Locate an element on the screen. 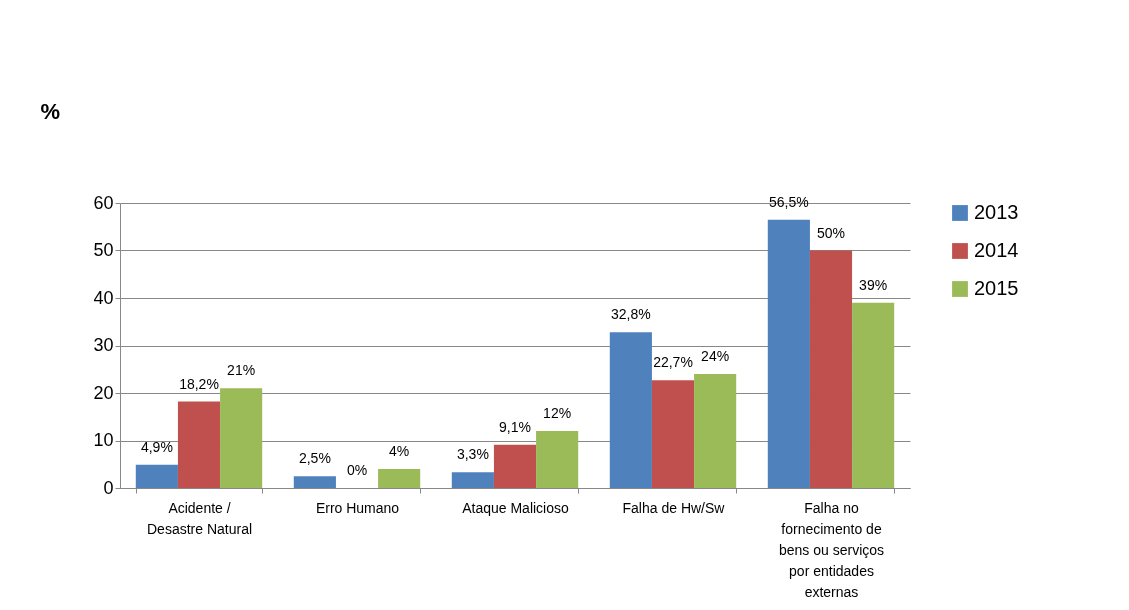 The image size is (1129, 610). data-label: 32,8% is located at coordinates (631, 314).